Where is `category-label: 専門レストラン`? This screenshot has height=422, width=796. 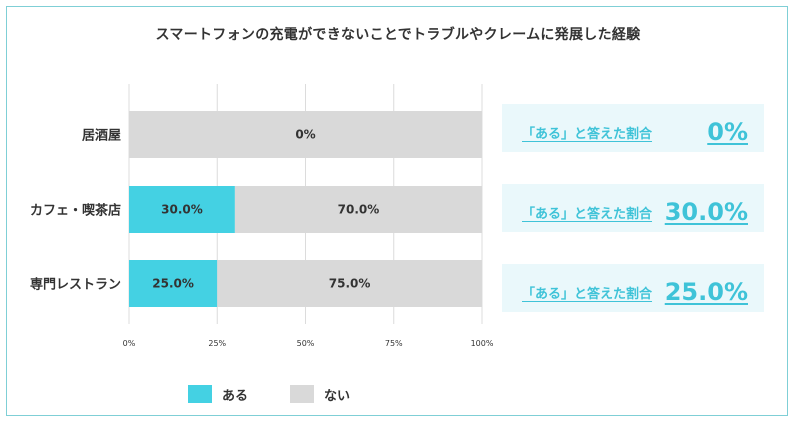 category-label: 専門レストラン is located at coordinates (75, 285).